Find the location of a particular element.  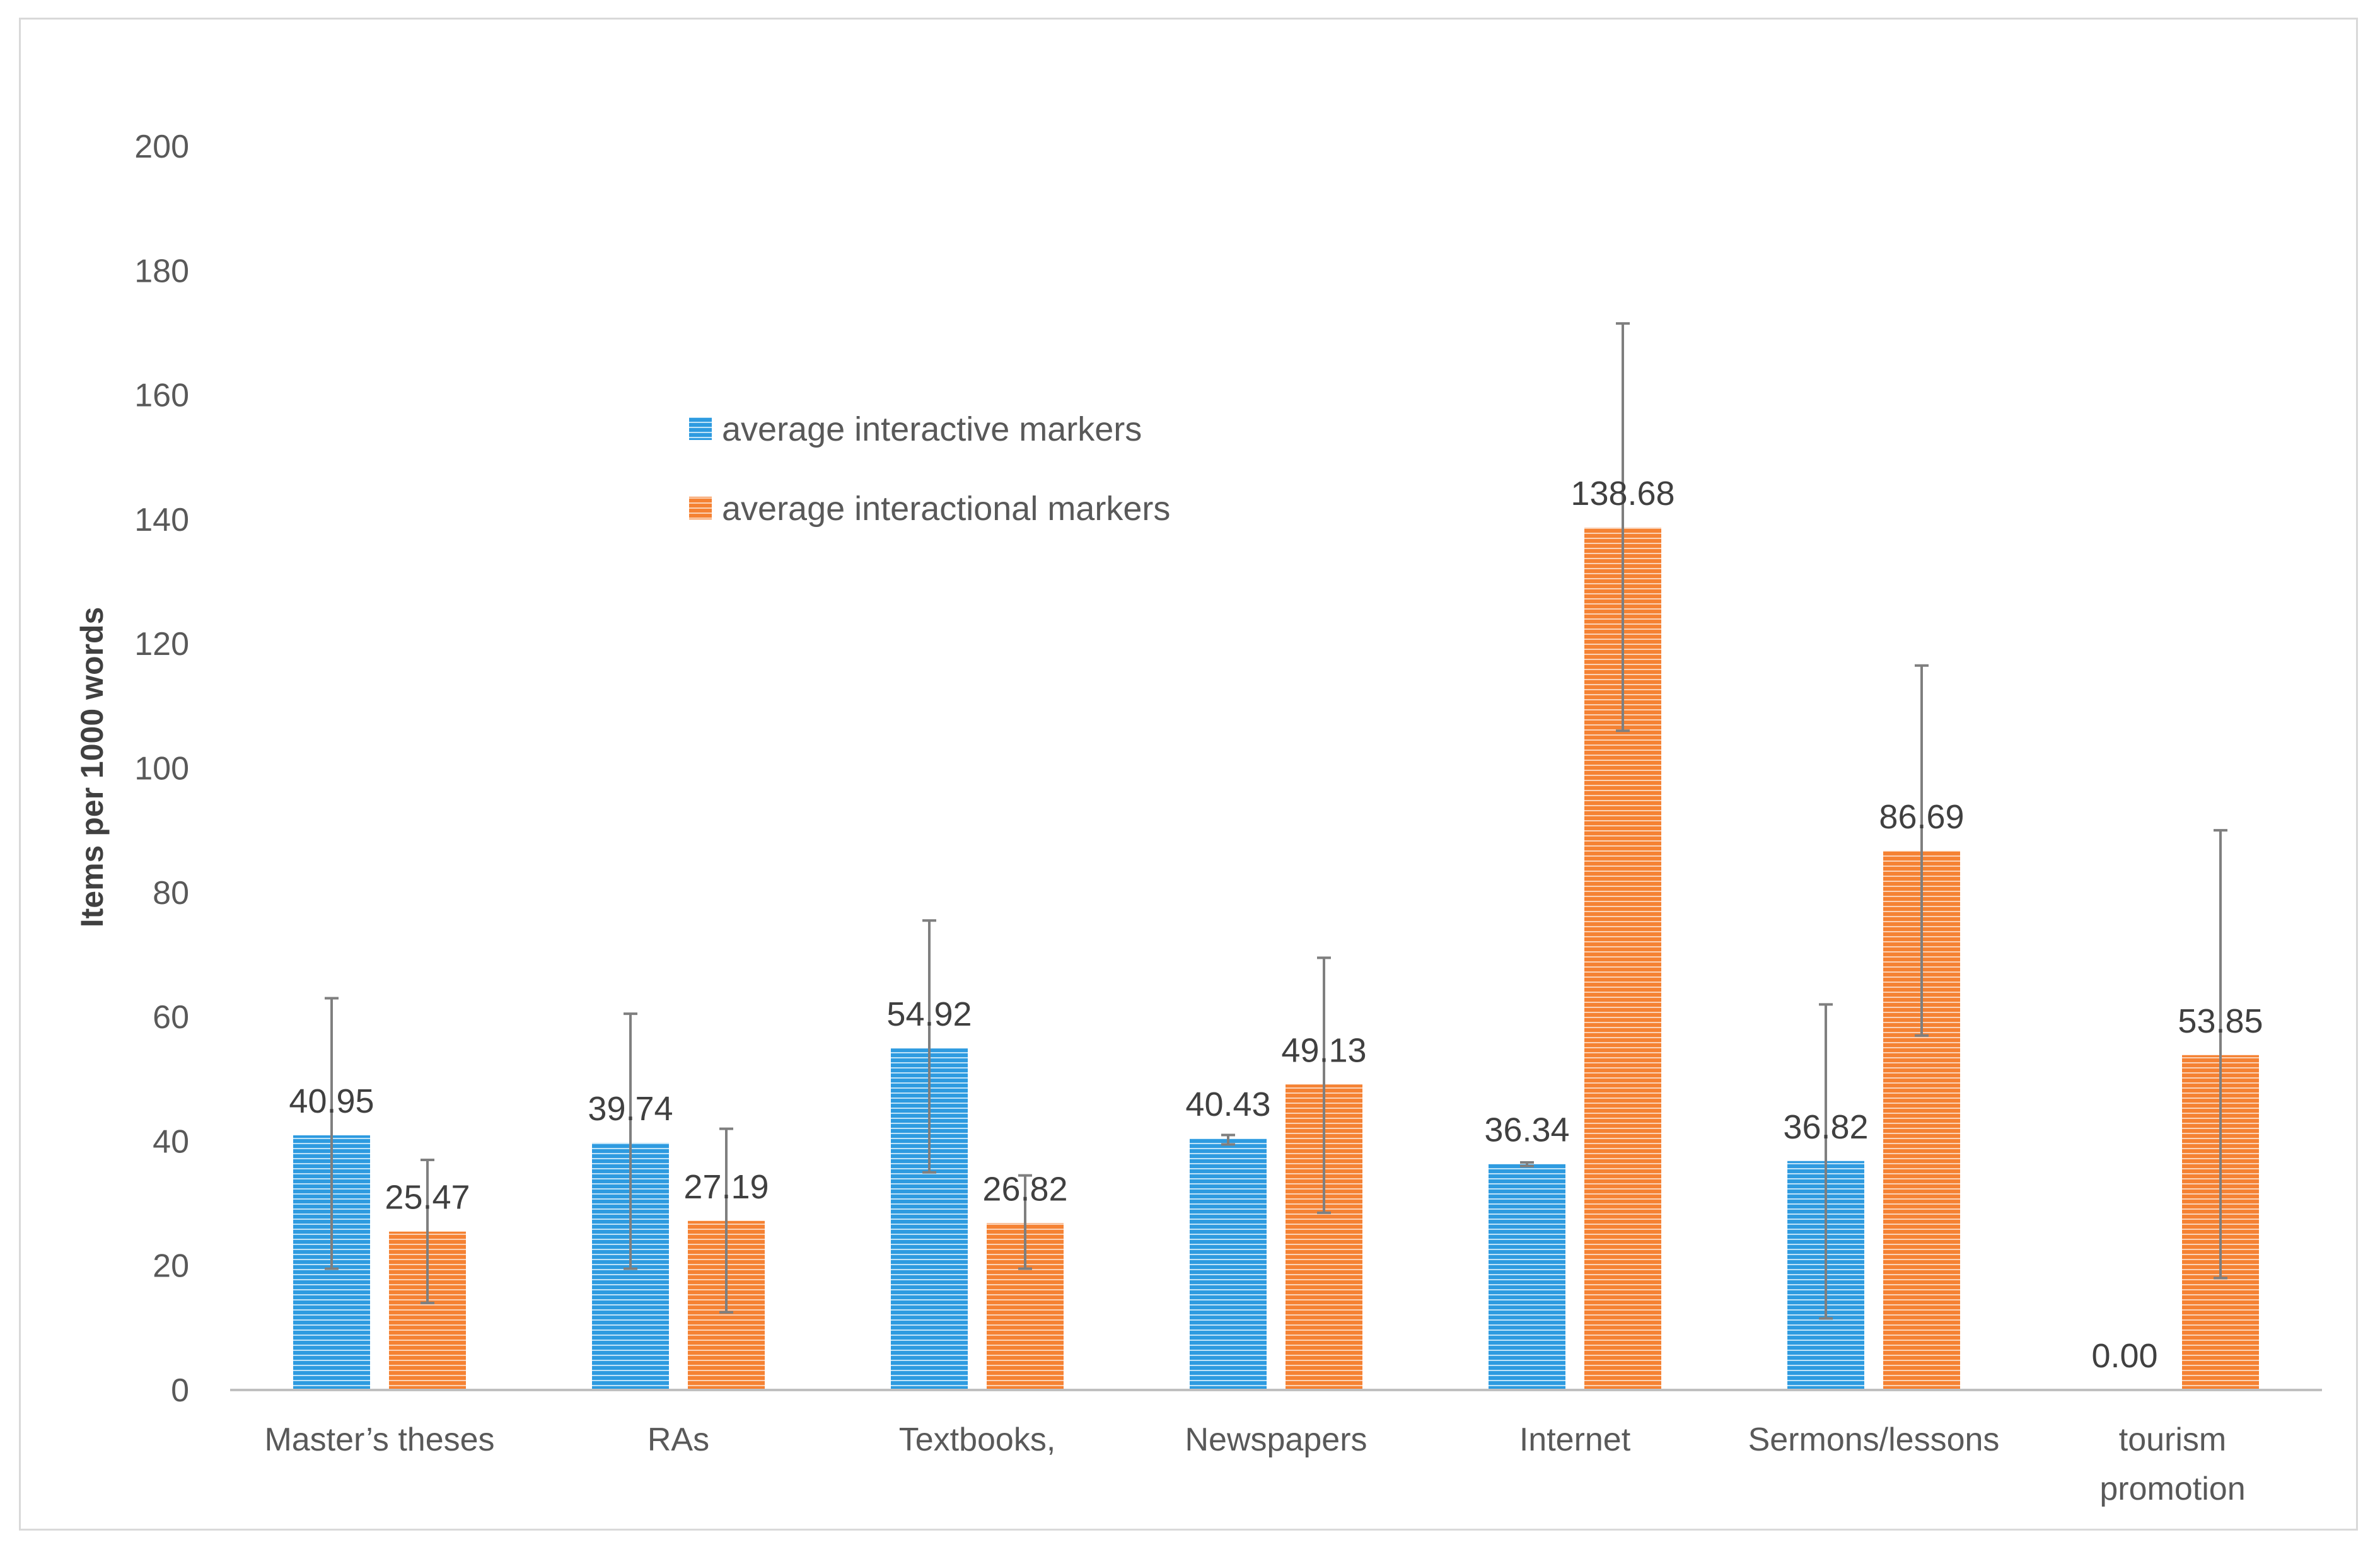

category-label: tourism is located at coordinates (2172, 1440).